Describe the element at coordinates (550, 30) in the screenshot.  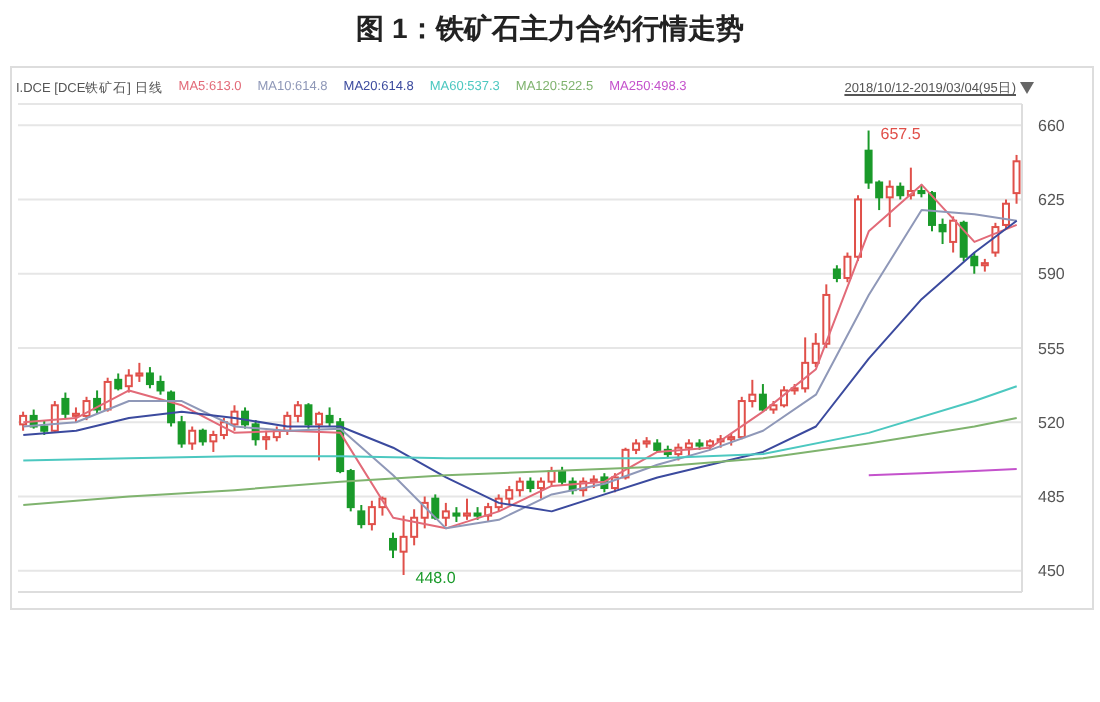
I see `chart-title: 图 1：铁矿石主力合约行情走势` at that location.